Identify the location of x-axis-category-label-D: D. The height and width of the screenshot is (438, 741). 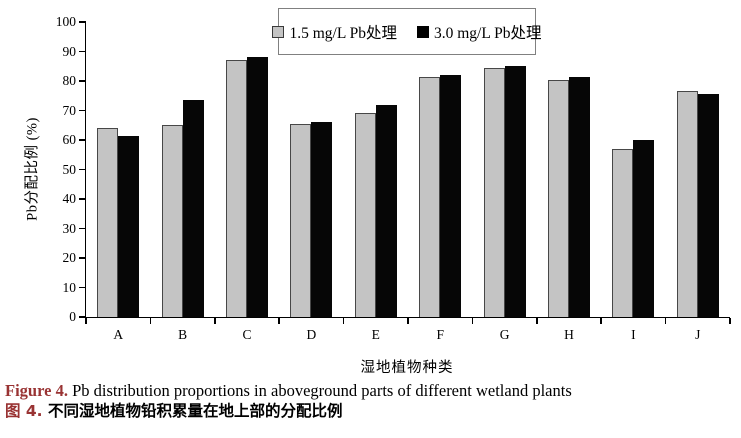
(311, 334).